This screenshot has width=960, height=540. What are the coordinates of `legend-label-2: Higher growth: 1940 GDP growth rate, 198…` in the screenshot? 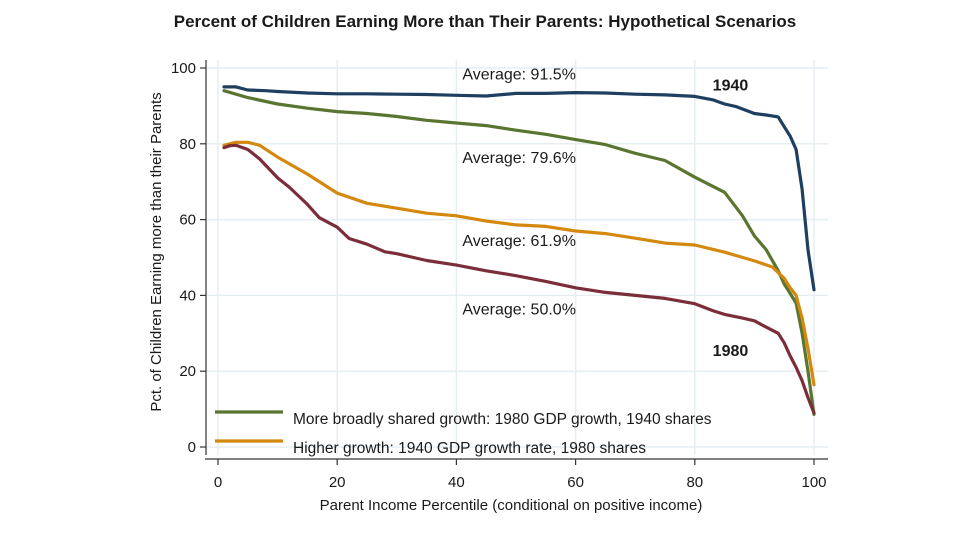 It's located at (469, 448).